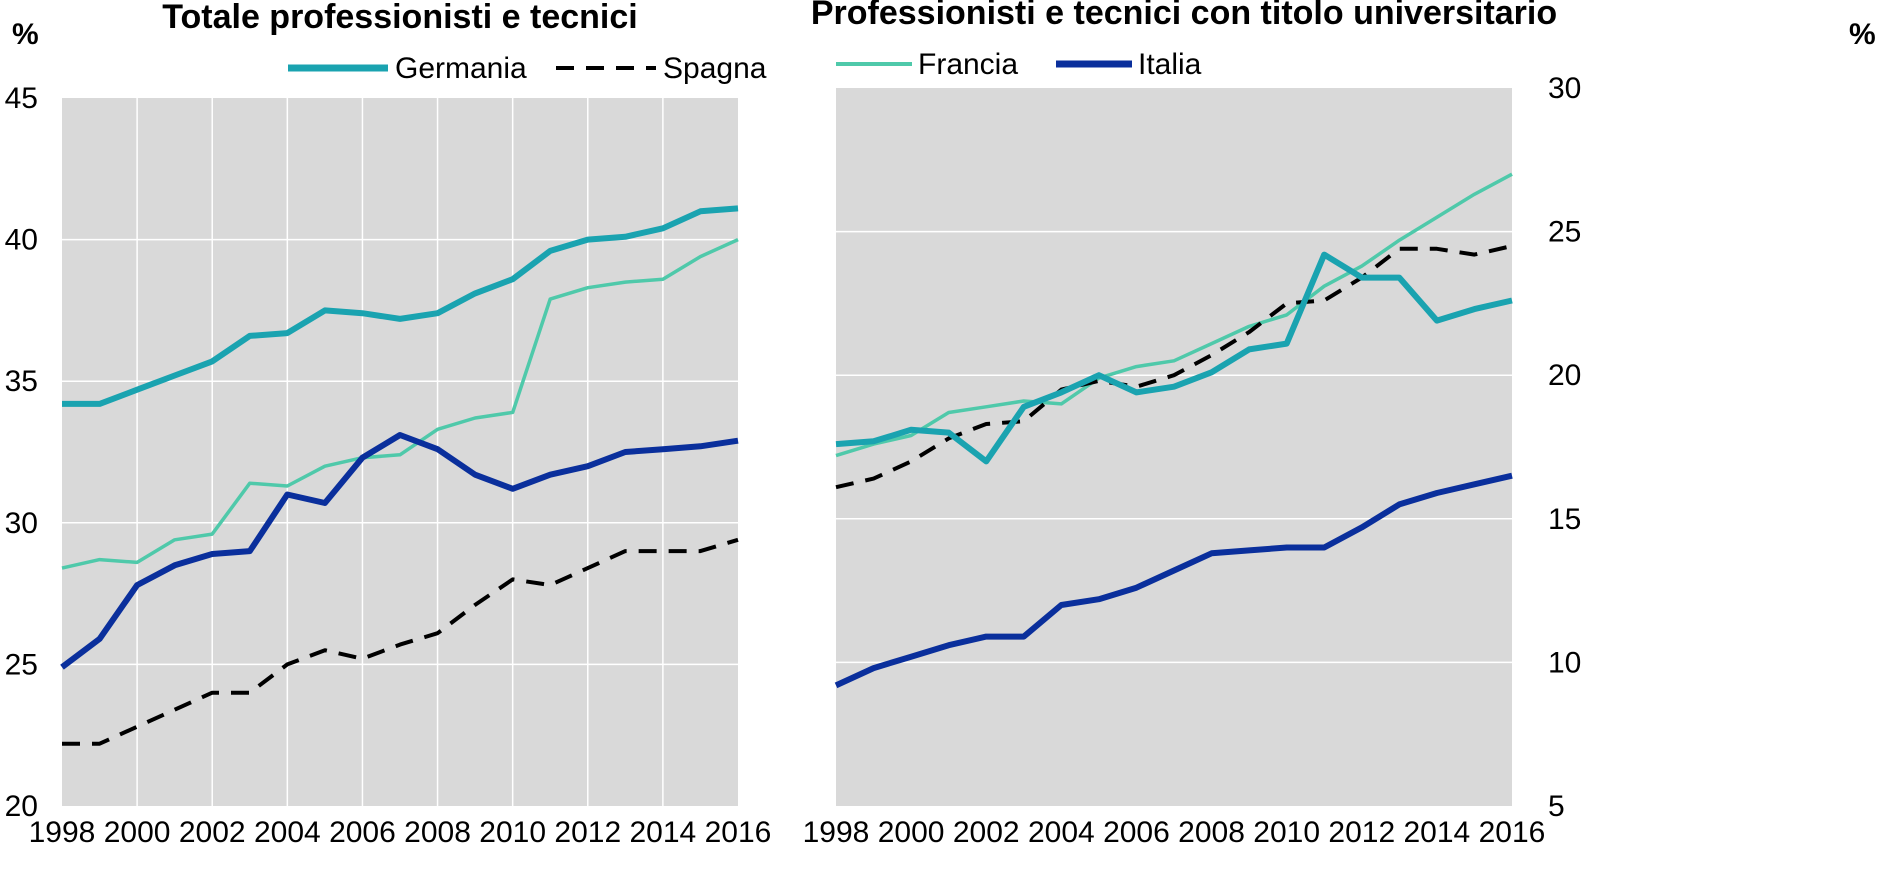 This screenshot has width=1891, height=882. I want to click on legend-item-italia: Italia, so click(1129, 64).